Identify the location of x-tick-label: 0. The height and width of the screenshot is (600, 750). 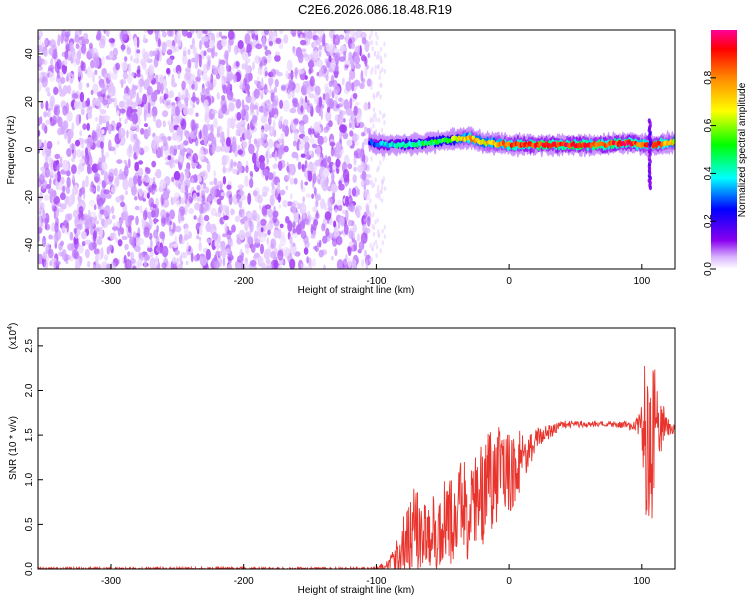
(509, 281).